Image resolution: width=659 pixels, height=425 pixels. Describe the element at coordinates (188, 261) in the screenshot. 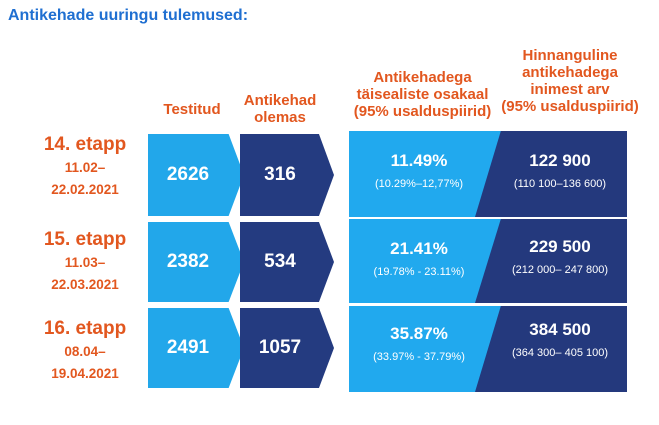

I see `tested-value: 2382` at that location.